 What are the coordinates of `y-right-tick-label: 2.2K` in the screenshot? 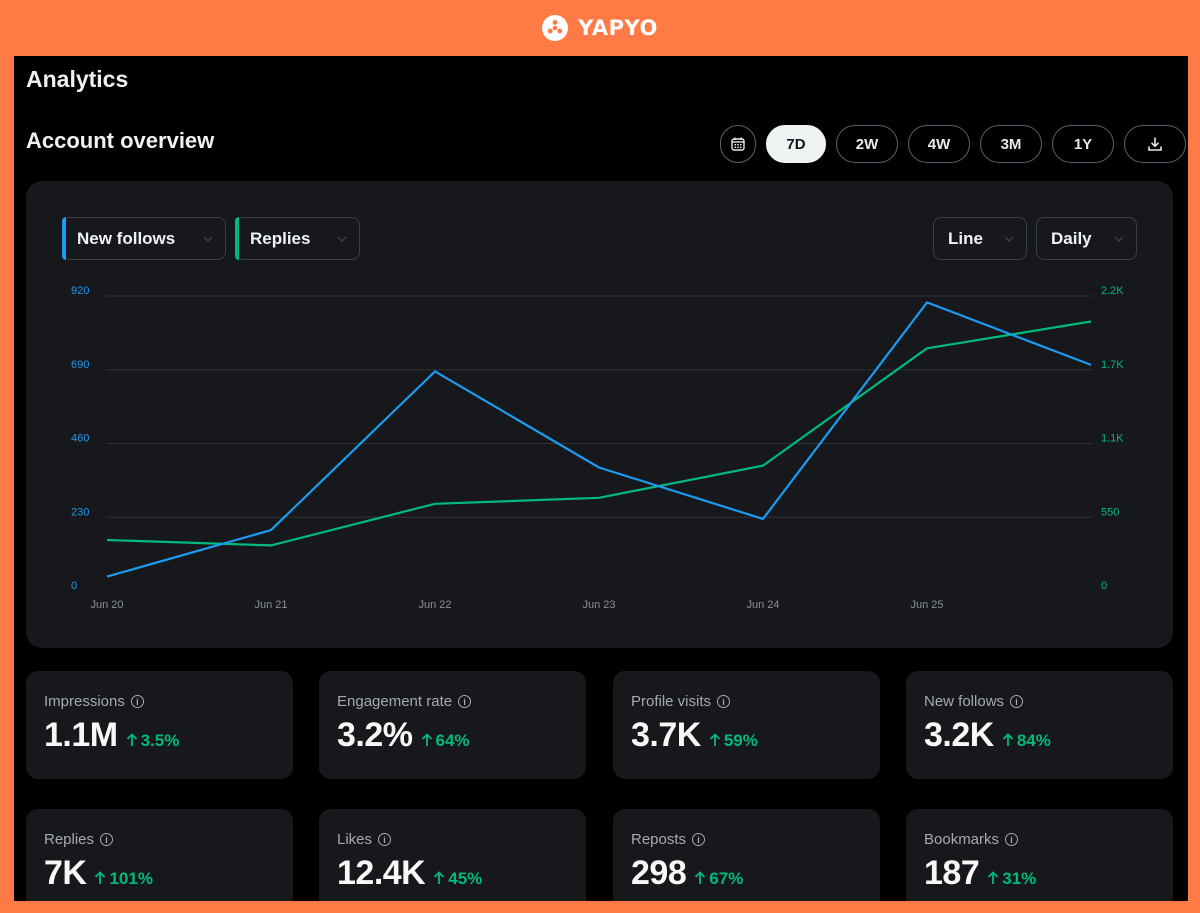 It's located at (1112, 291).